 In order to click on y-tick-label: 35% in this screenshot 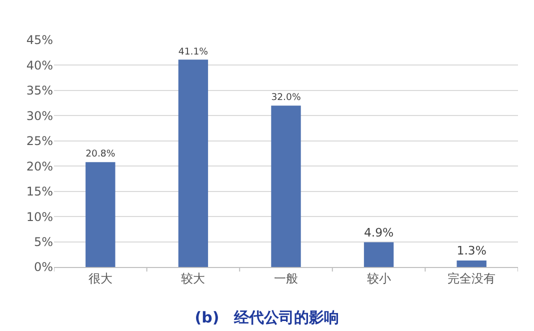, I will do `click(39, 91)`.